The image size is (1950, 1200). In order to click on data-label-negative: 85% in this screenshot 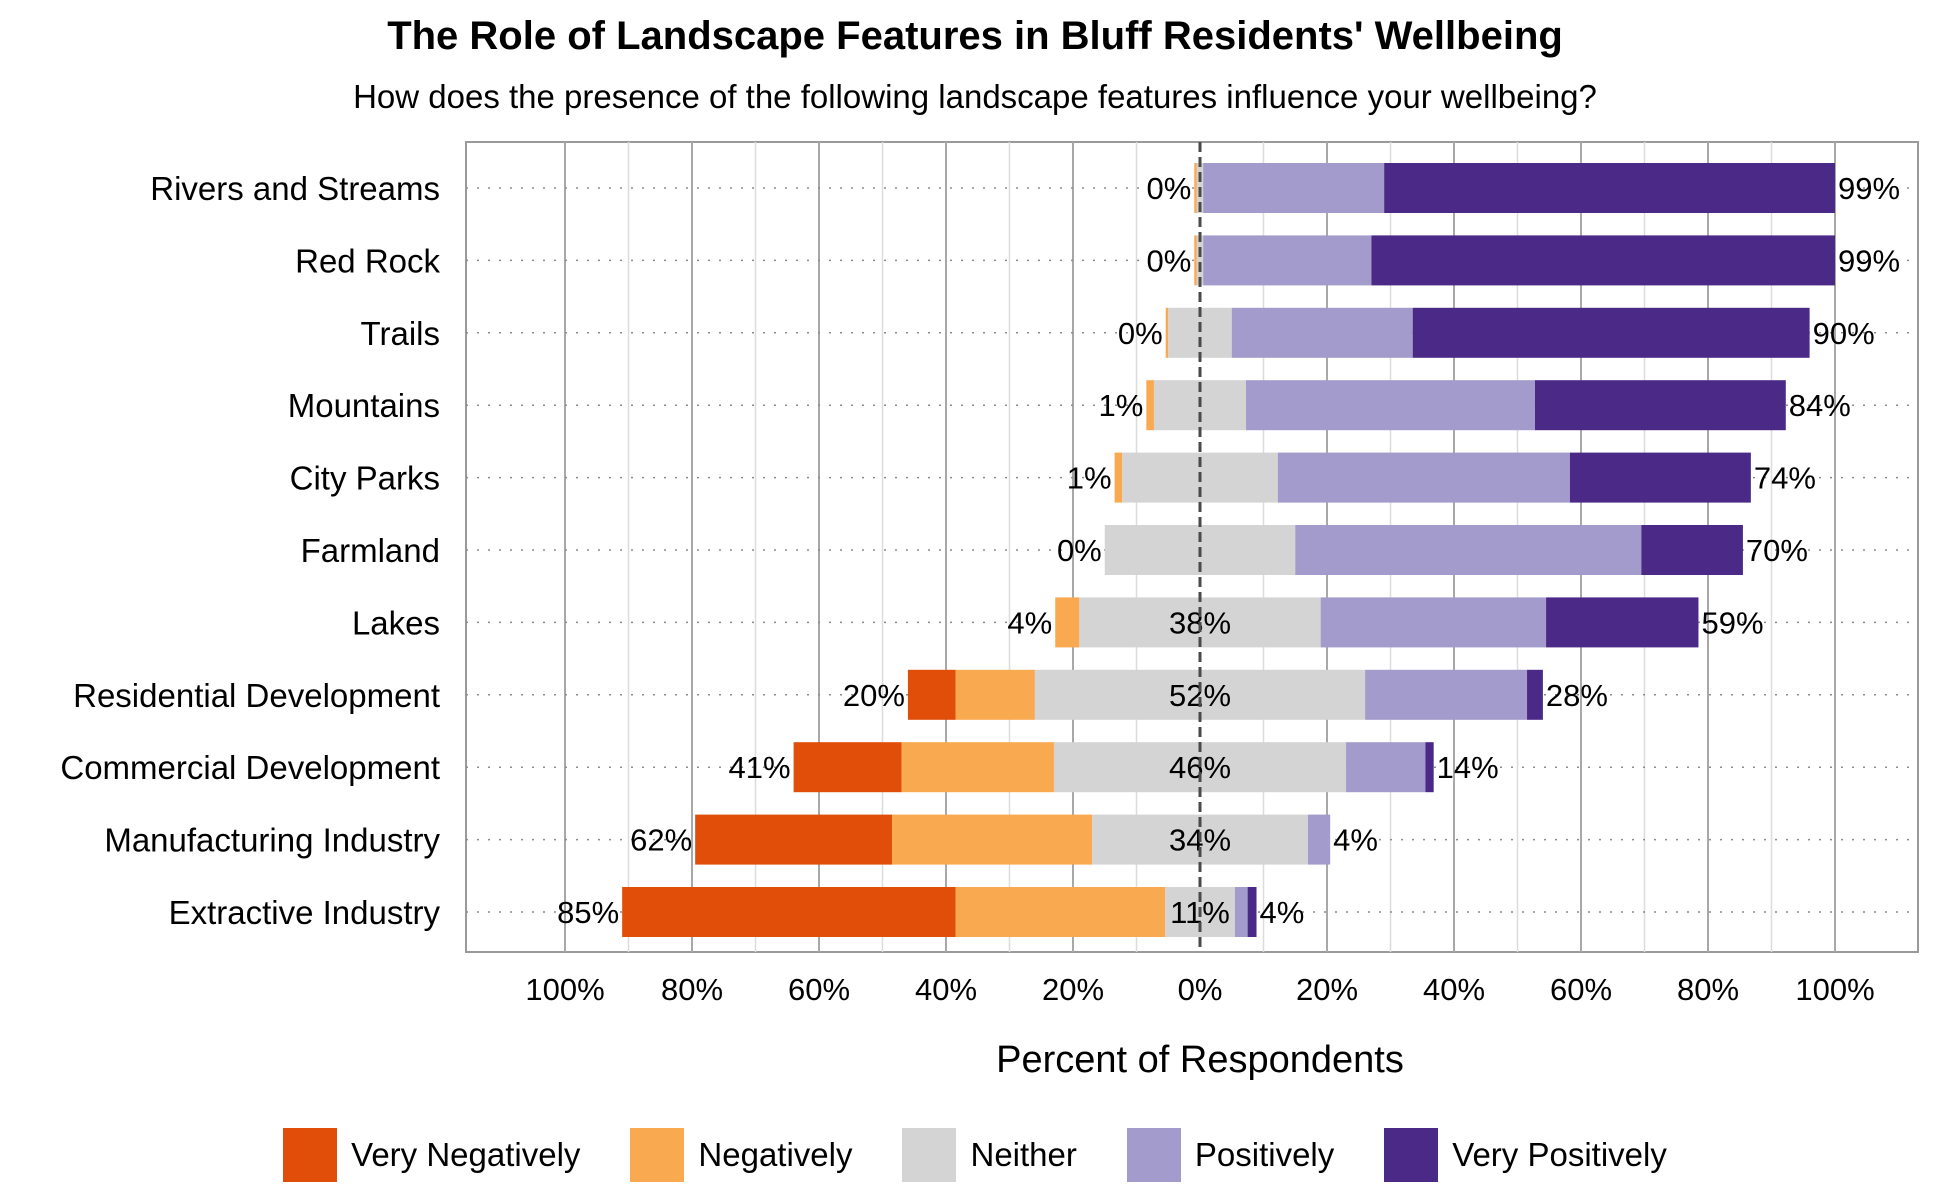, I will do `click(588, 912)`.